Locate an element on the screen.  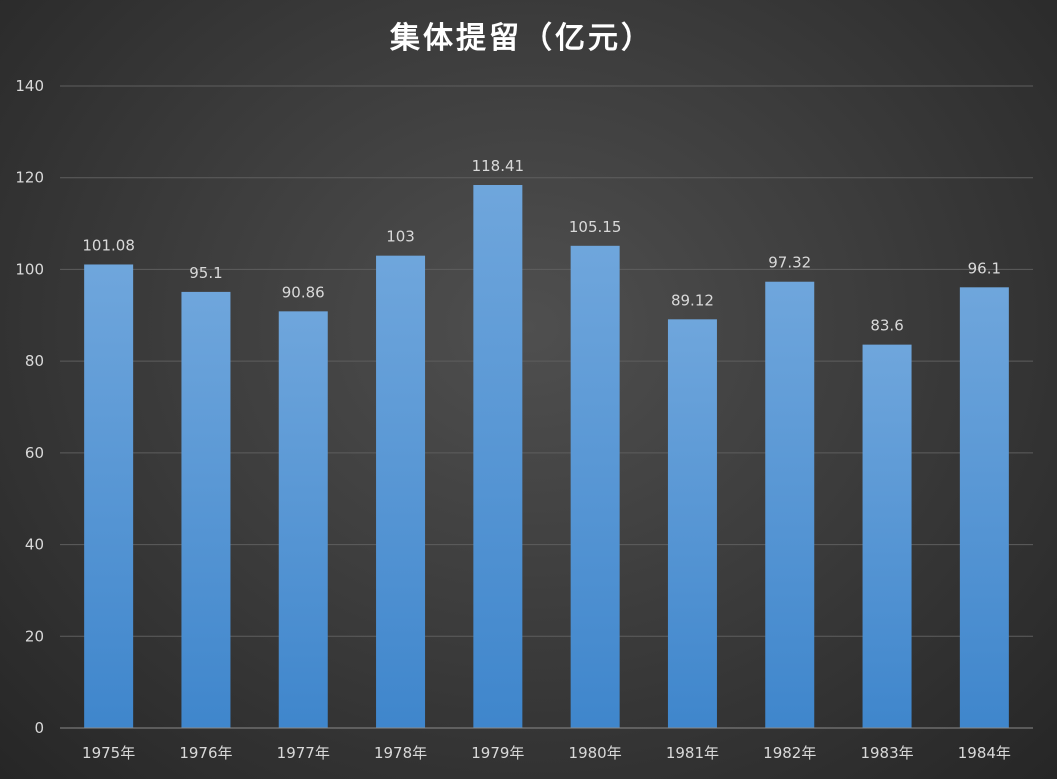
data-label: 90.86 is located at coordinates (303, 292).